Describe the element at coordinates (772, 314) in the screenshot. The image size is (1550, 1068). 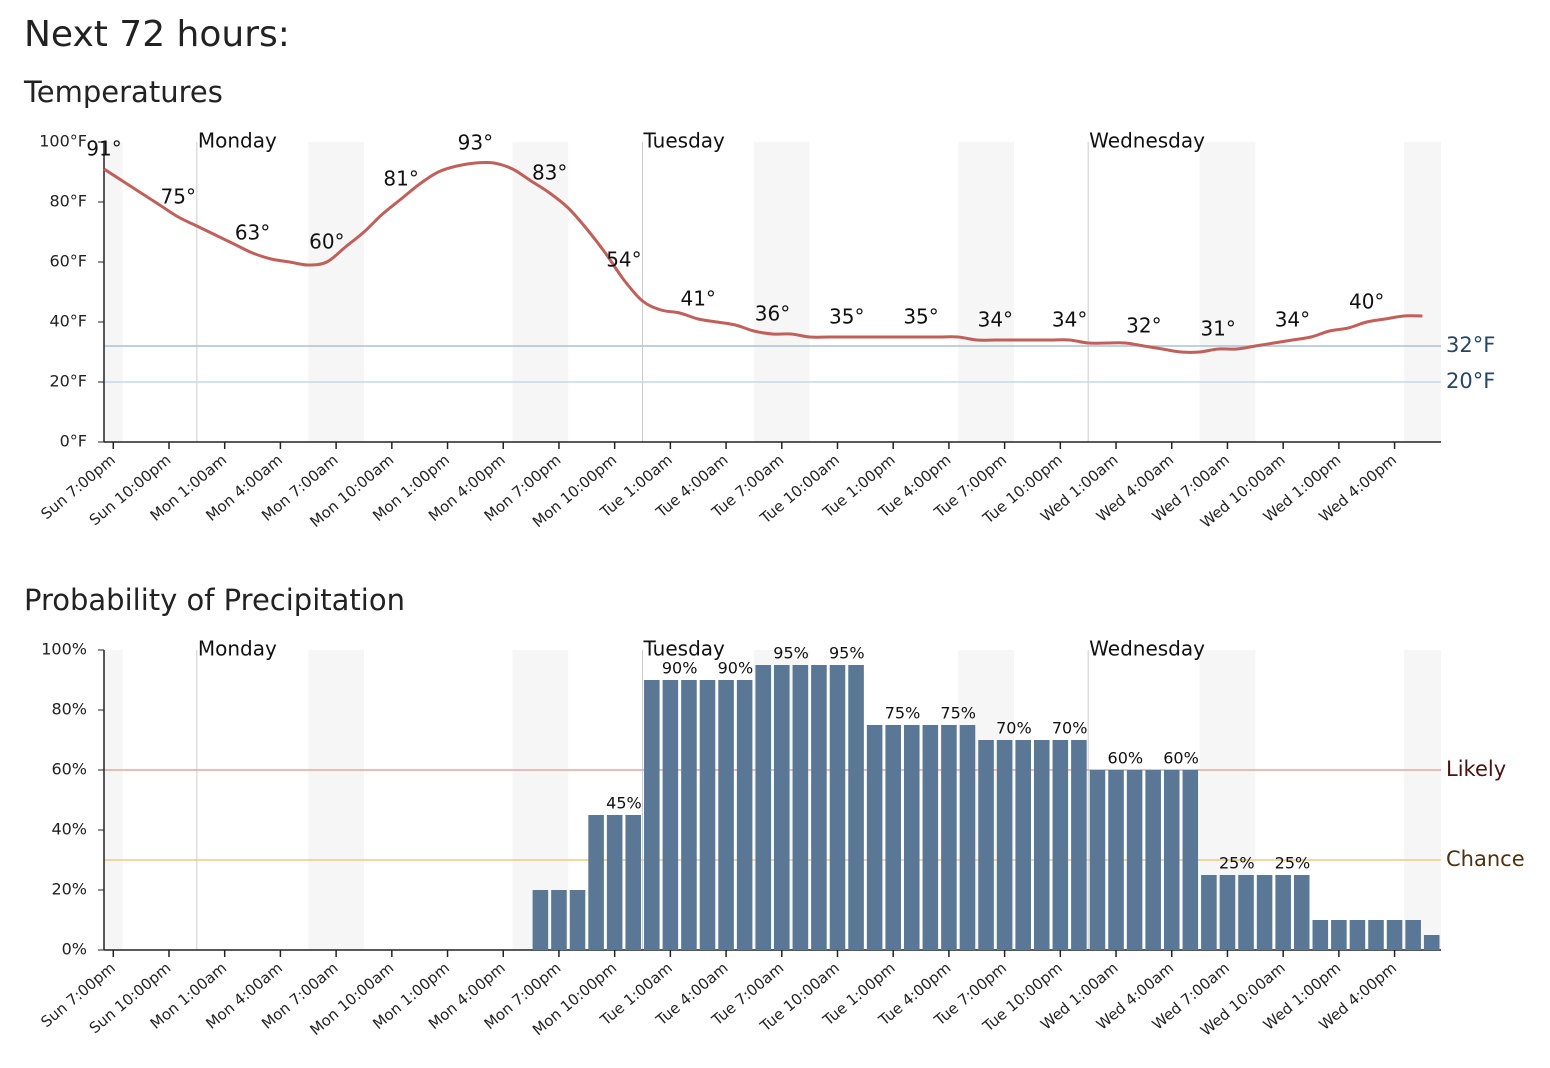
I see `data-label: 36°` at that location.